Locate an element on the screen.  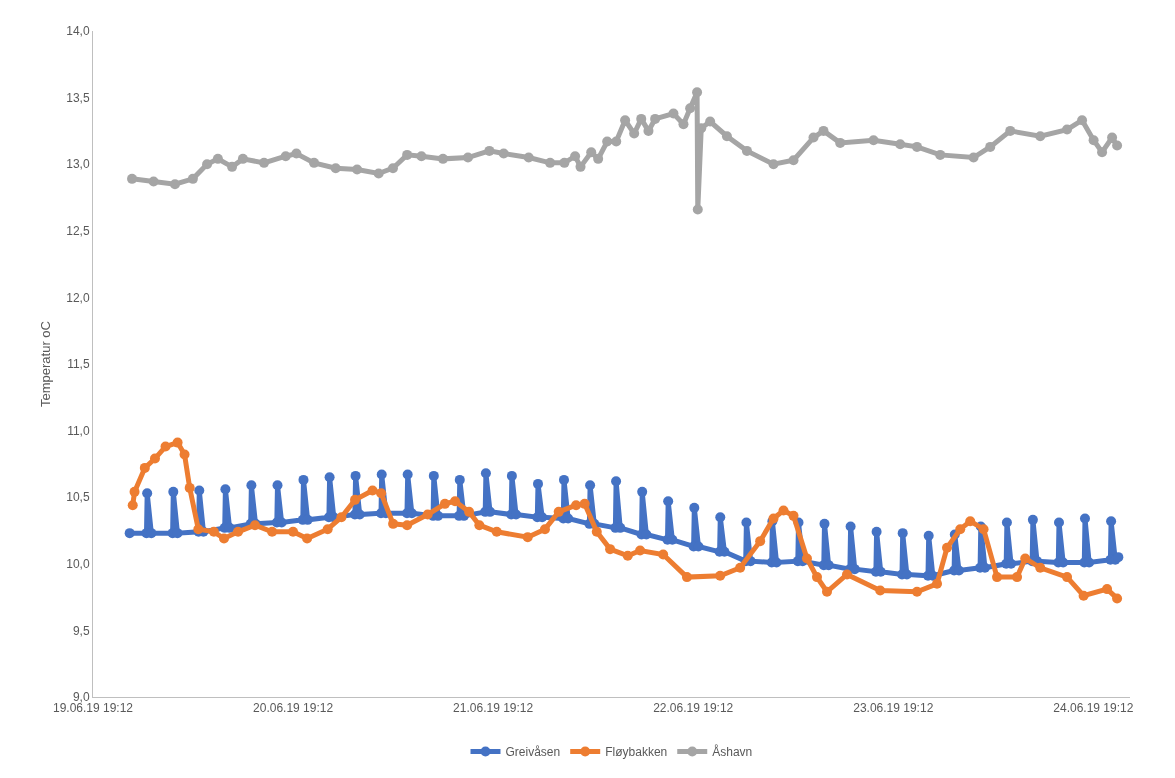
x-tick-label: 22.06.19 19:12 is located at coordinates (693, 708).